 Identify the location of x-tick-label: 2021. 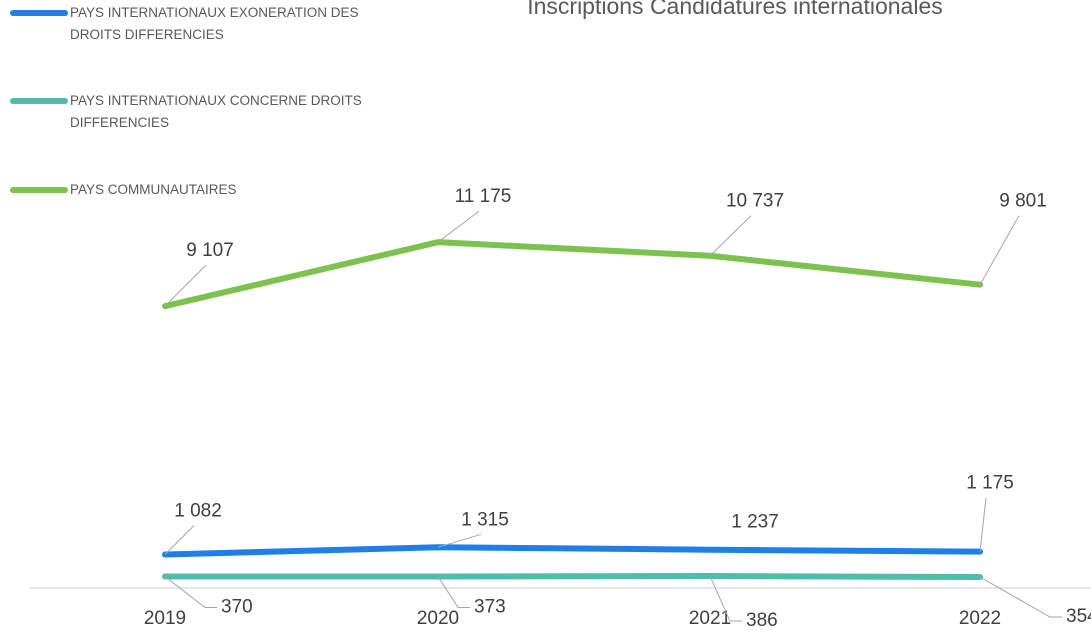
(710, 618).